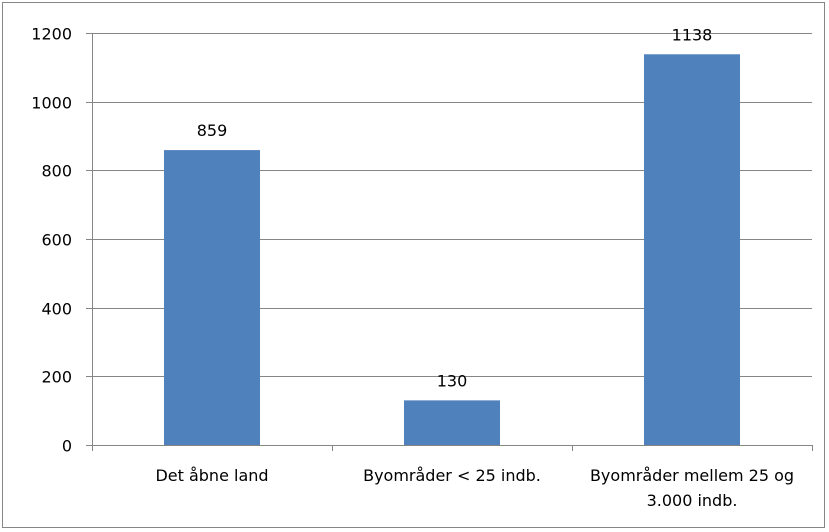  Describe the element at coordinates (692, 500) in the screenshot. I see `x-category-label: 3.000 indb.` at that location.